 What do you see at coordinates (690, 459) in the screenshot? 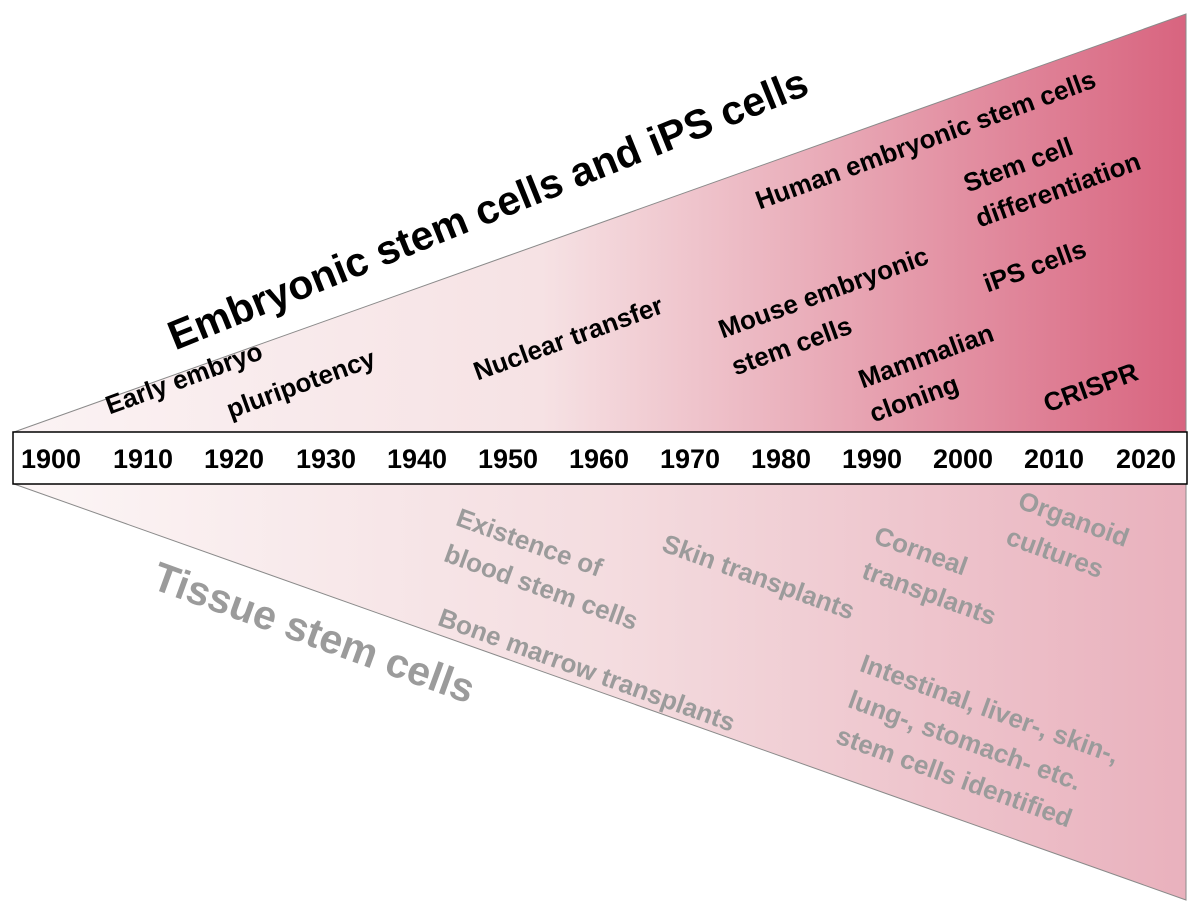
I see `year-1970: 1970` at bounding box center [690, 459].